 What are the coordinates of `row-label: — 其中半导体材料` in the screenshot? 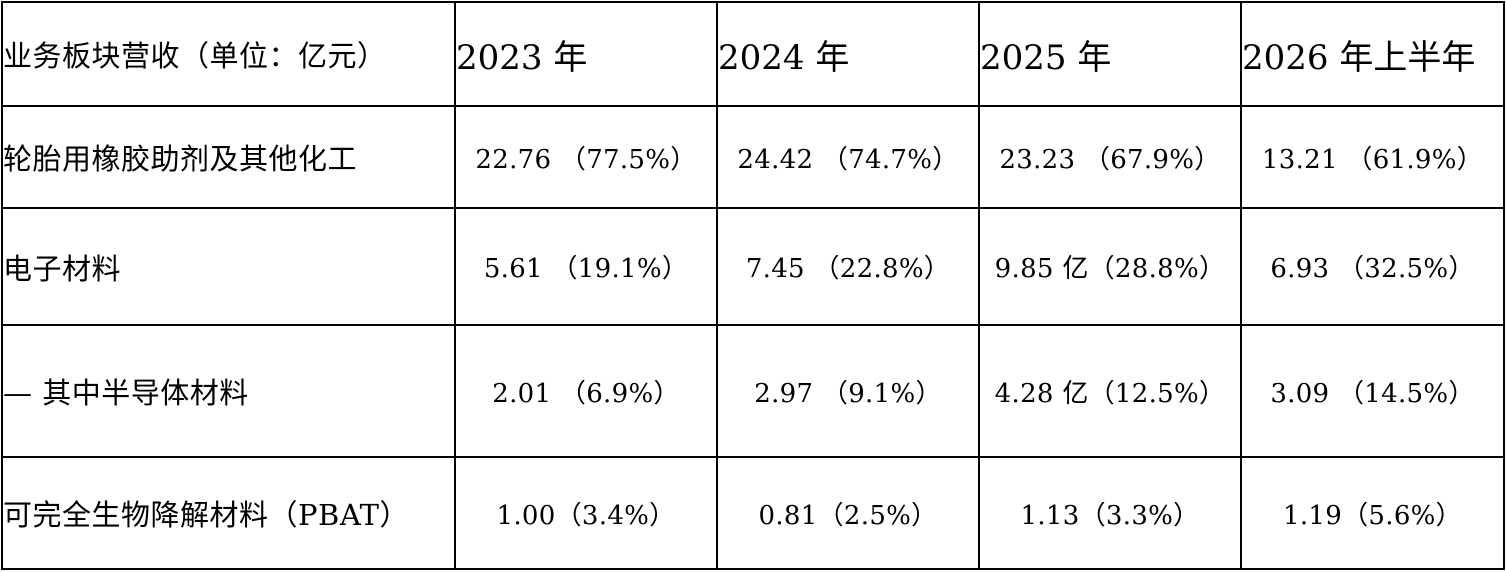 It's located at (228, 391).